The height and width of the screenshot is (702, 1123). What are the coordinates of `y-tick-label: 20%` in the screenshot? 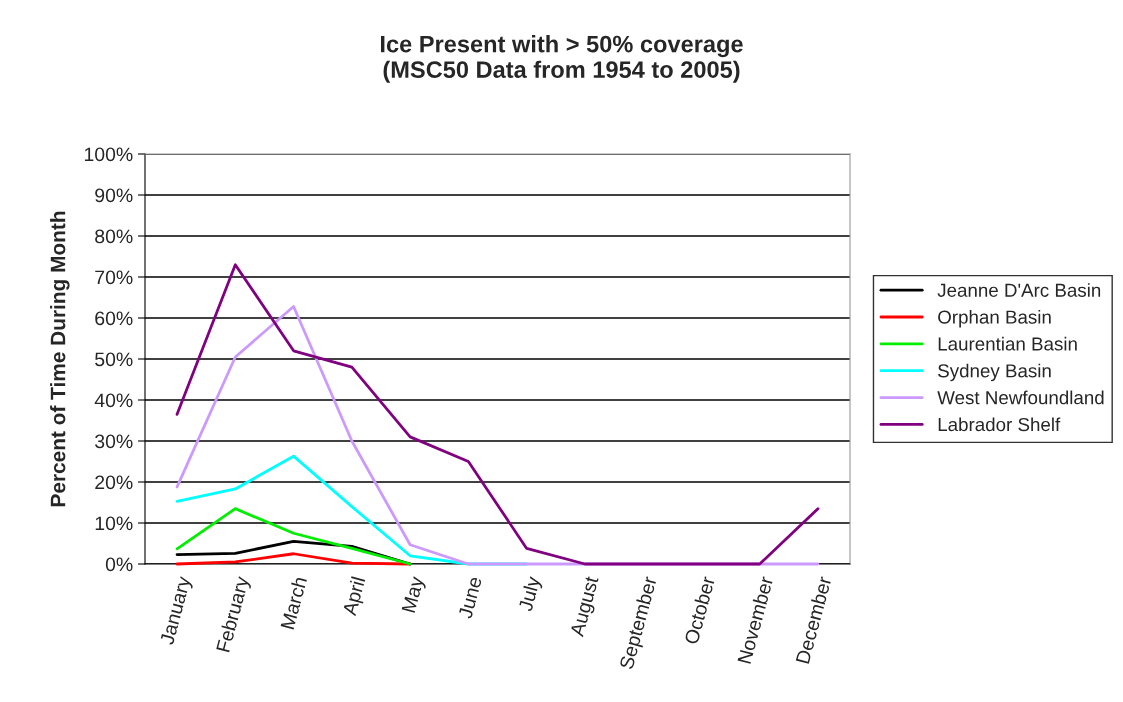 It's located at (114, 482).